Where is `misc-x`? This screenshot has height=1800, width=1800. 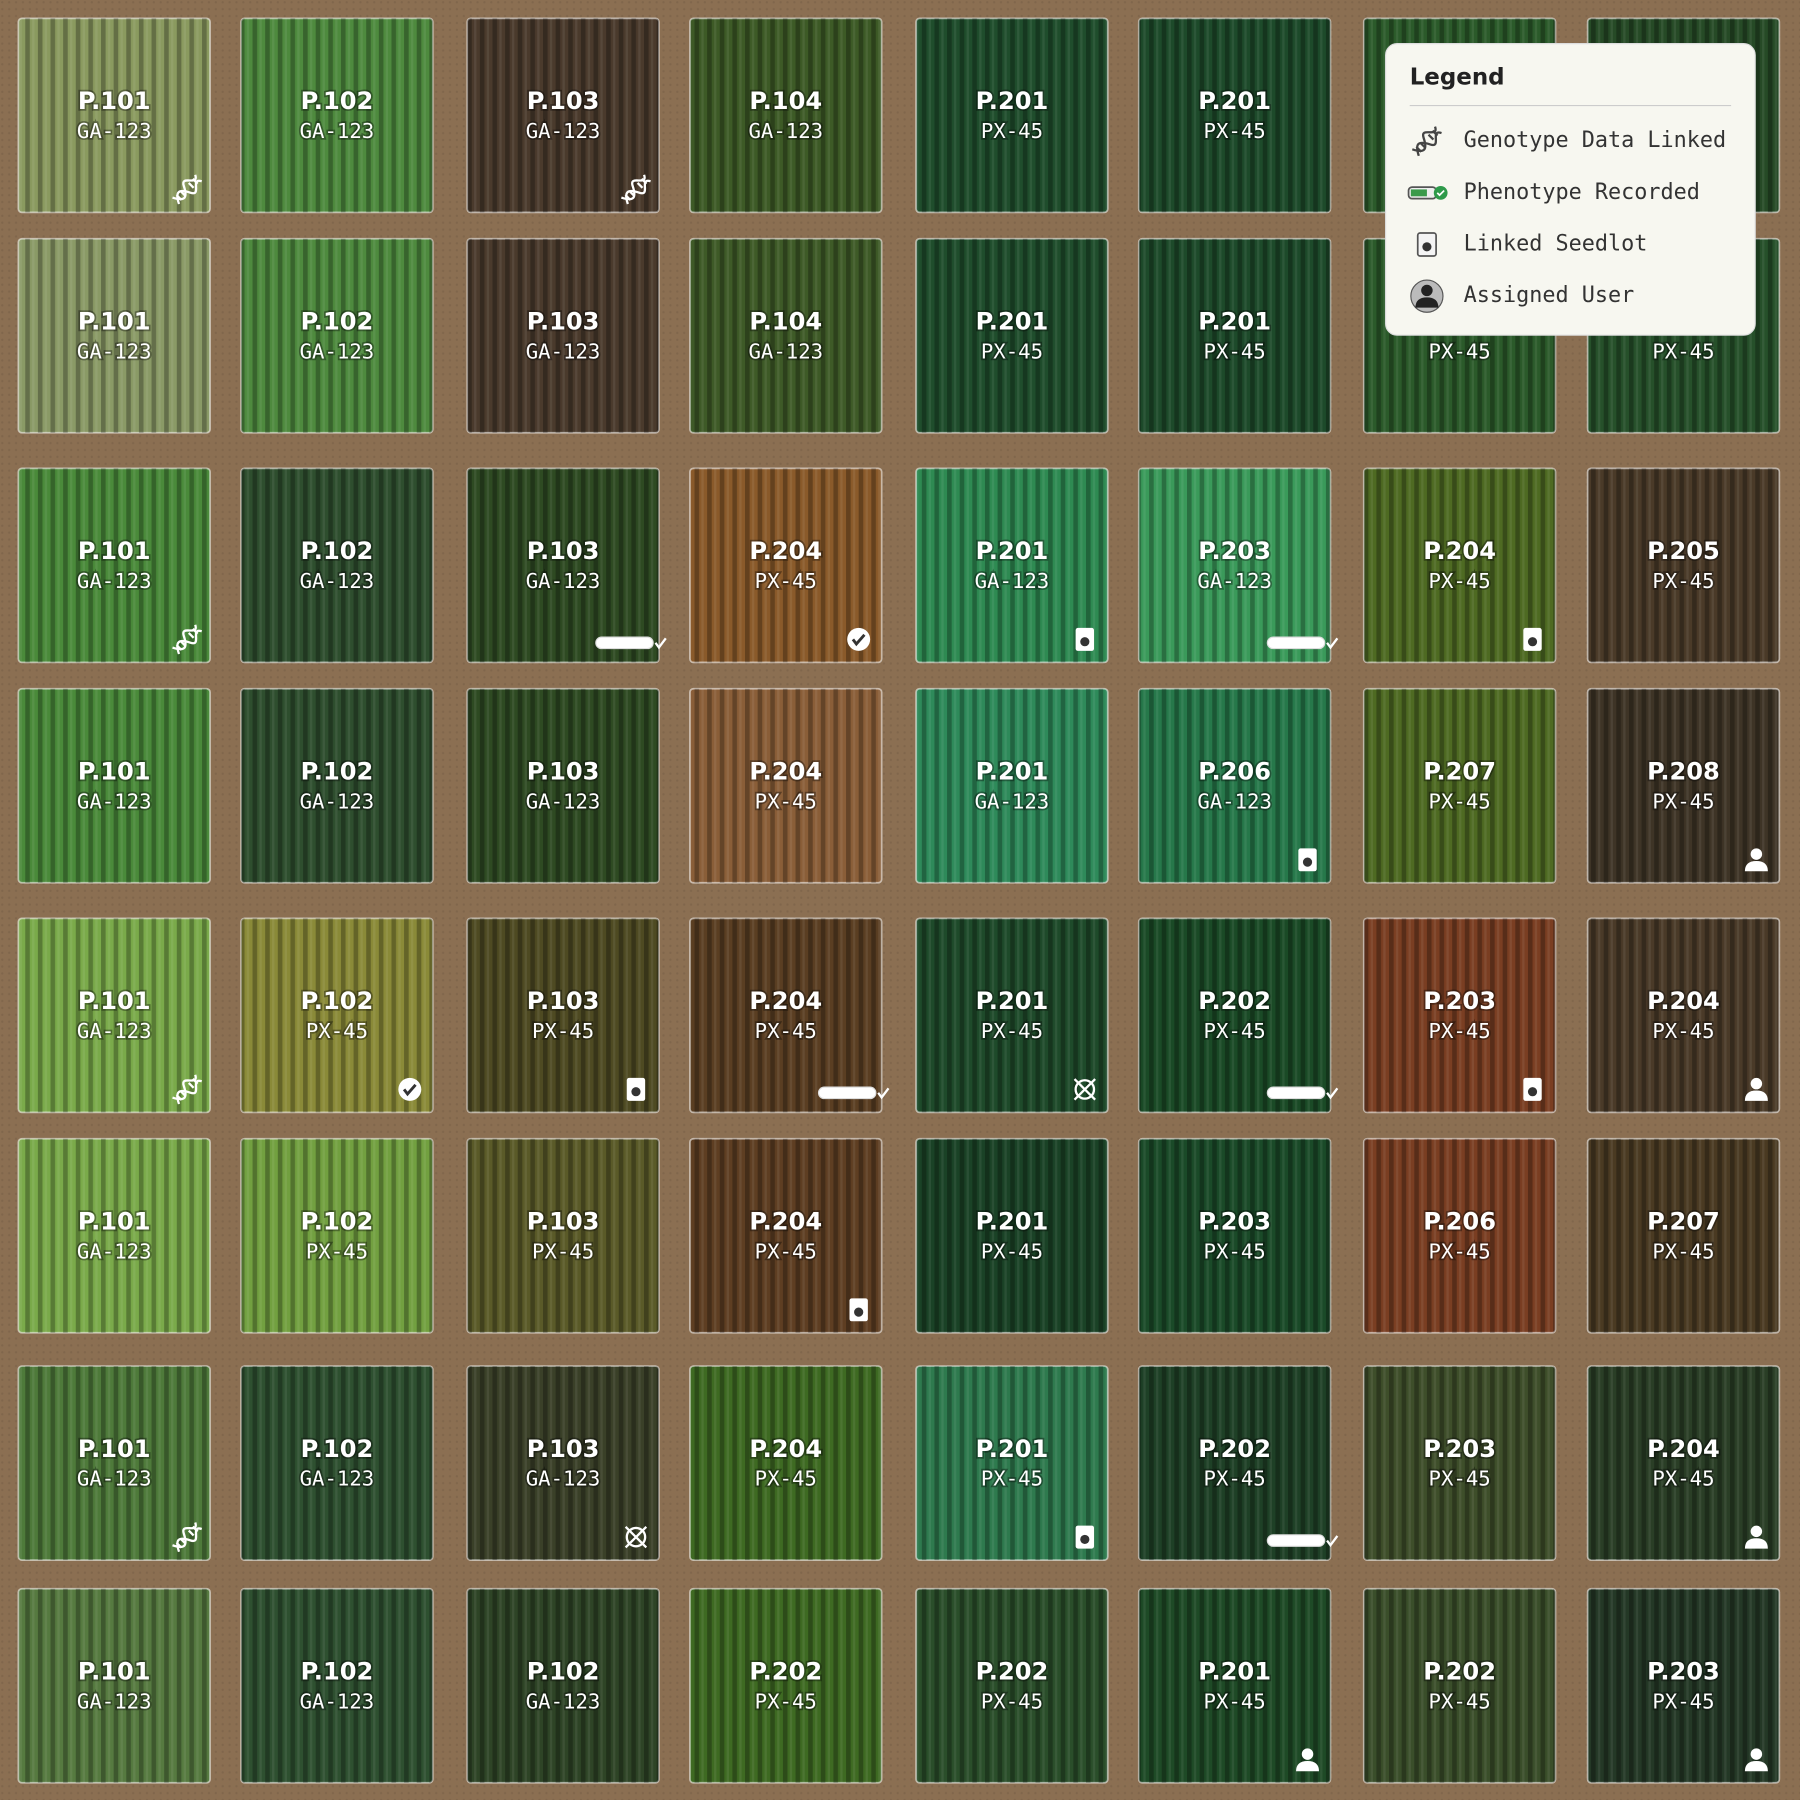 misc-x is located at coordinates (636, 1537).